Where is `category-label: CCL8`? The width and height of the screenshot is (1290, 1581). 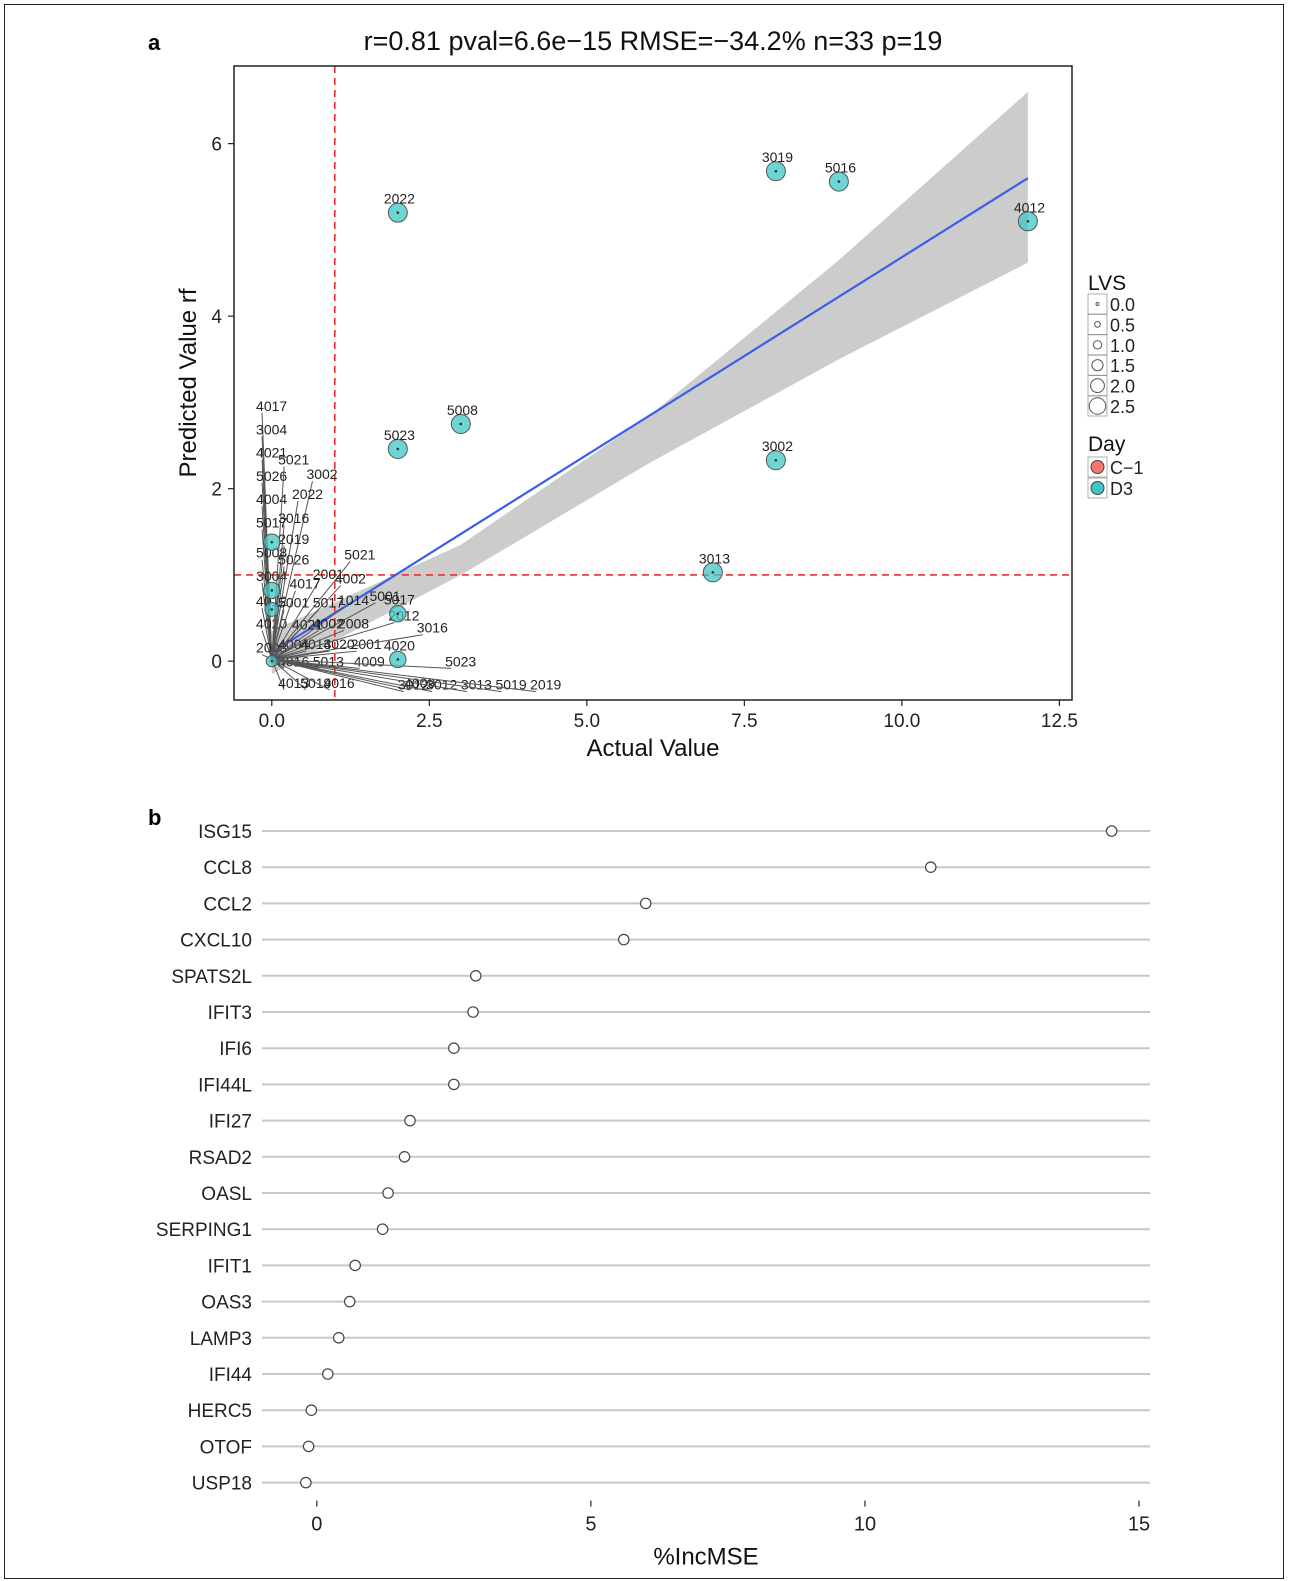
category-label: CCL8 is located at coordinates (227, 868).